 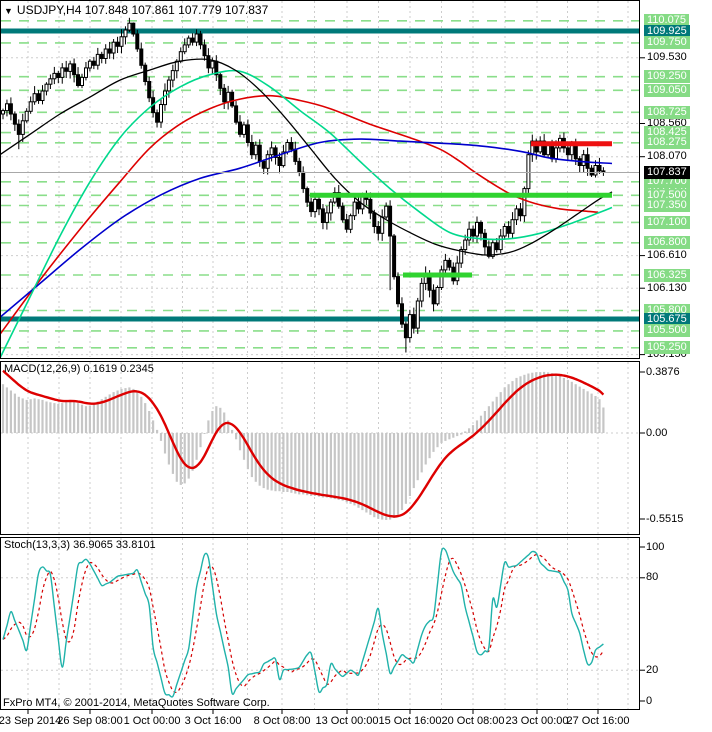 What do you see at coordinates (152, 721) in the screenshot?
I see `time-tick-label: 1 Oct 00:00` at bounding box center [152, 721].